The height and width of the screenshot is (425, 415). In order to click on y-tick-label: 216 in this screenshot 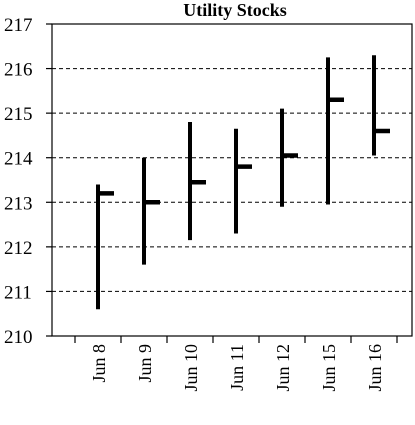, I will do `click(18, 70)`.